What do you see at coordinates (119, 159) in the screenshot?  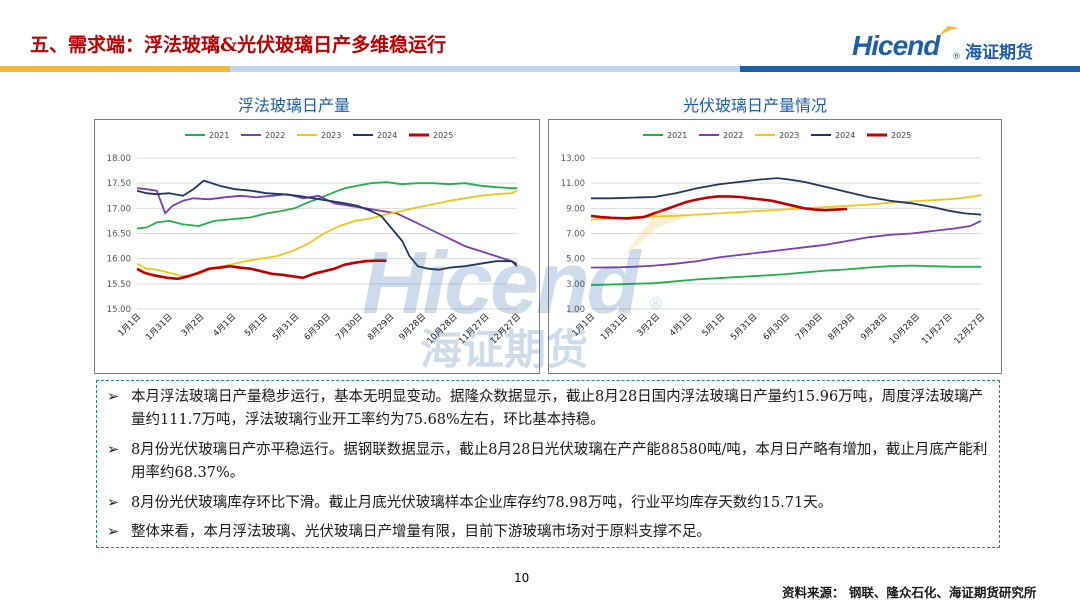 I see `y-tick-label: 18.00` at bounding box center [119, 159].